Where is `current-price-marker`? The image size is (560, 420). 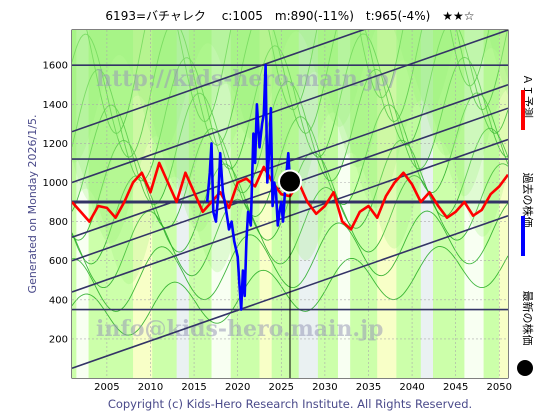
current-price-marker is located at coordinates (290, 181).